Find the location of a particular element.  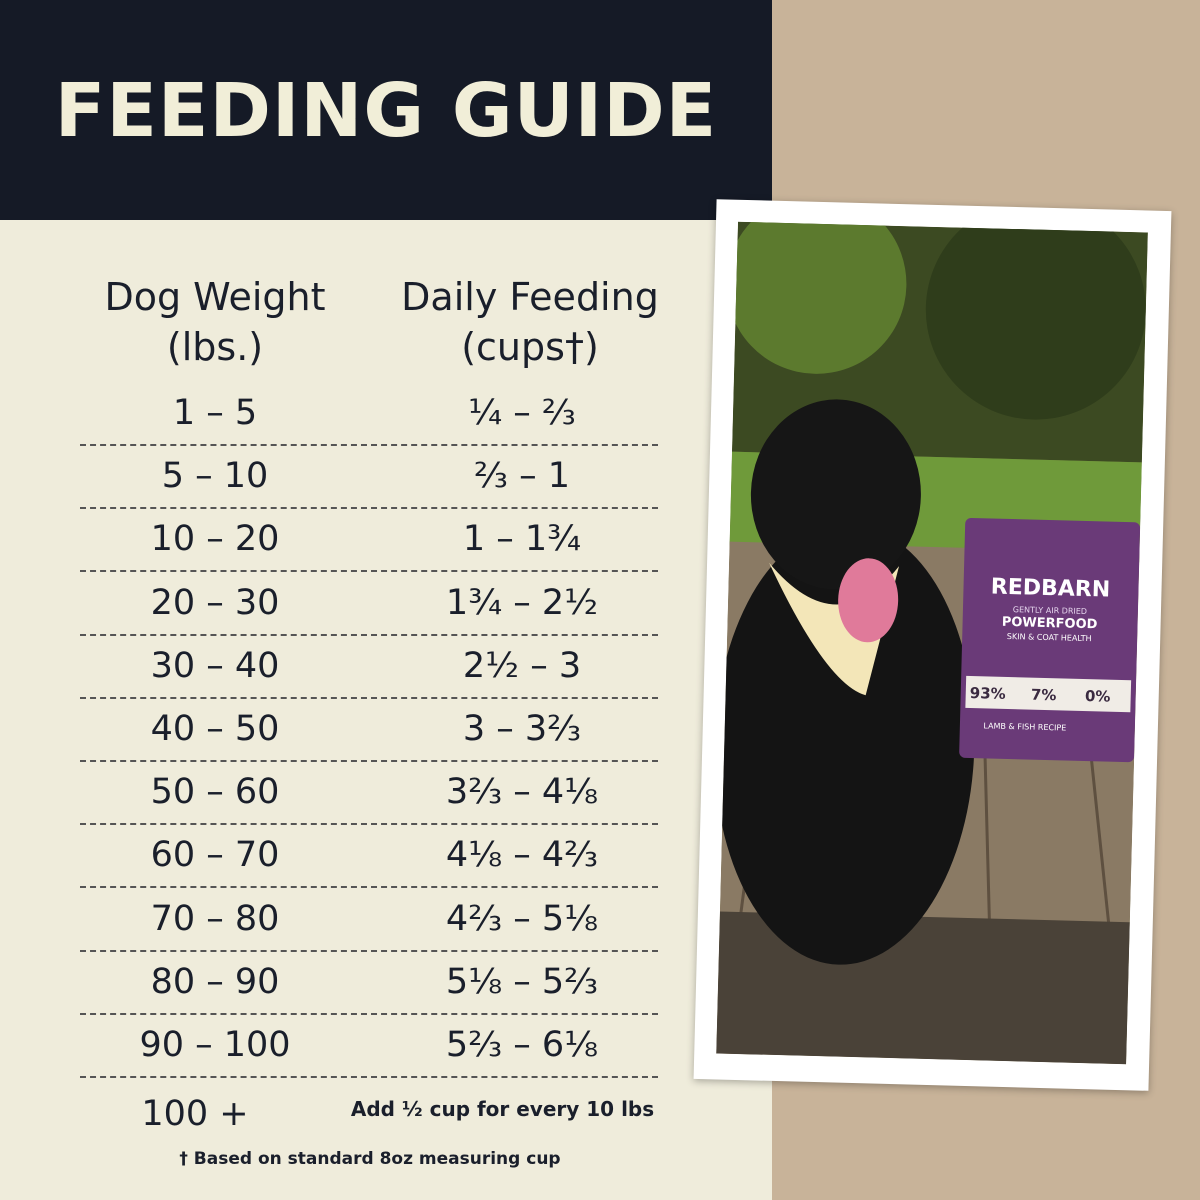

stat-box is located at coordinates (1048, 694).